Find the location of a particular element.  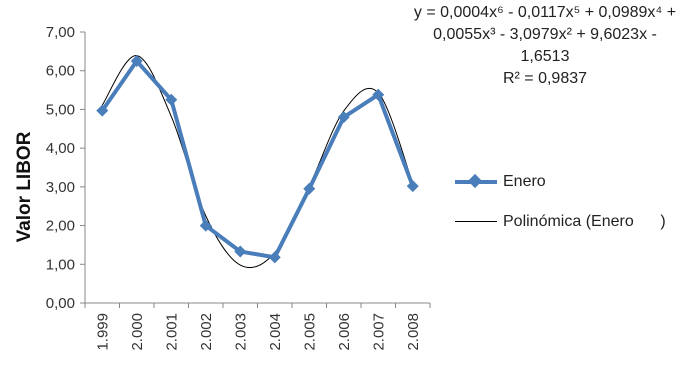

equation-line-3: 1,6513 is located at coordinates (545, 56).